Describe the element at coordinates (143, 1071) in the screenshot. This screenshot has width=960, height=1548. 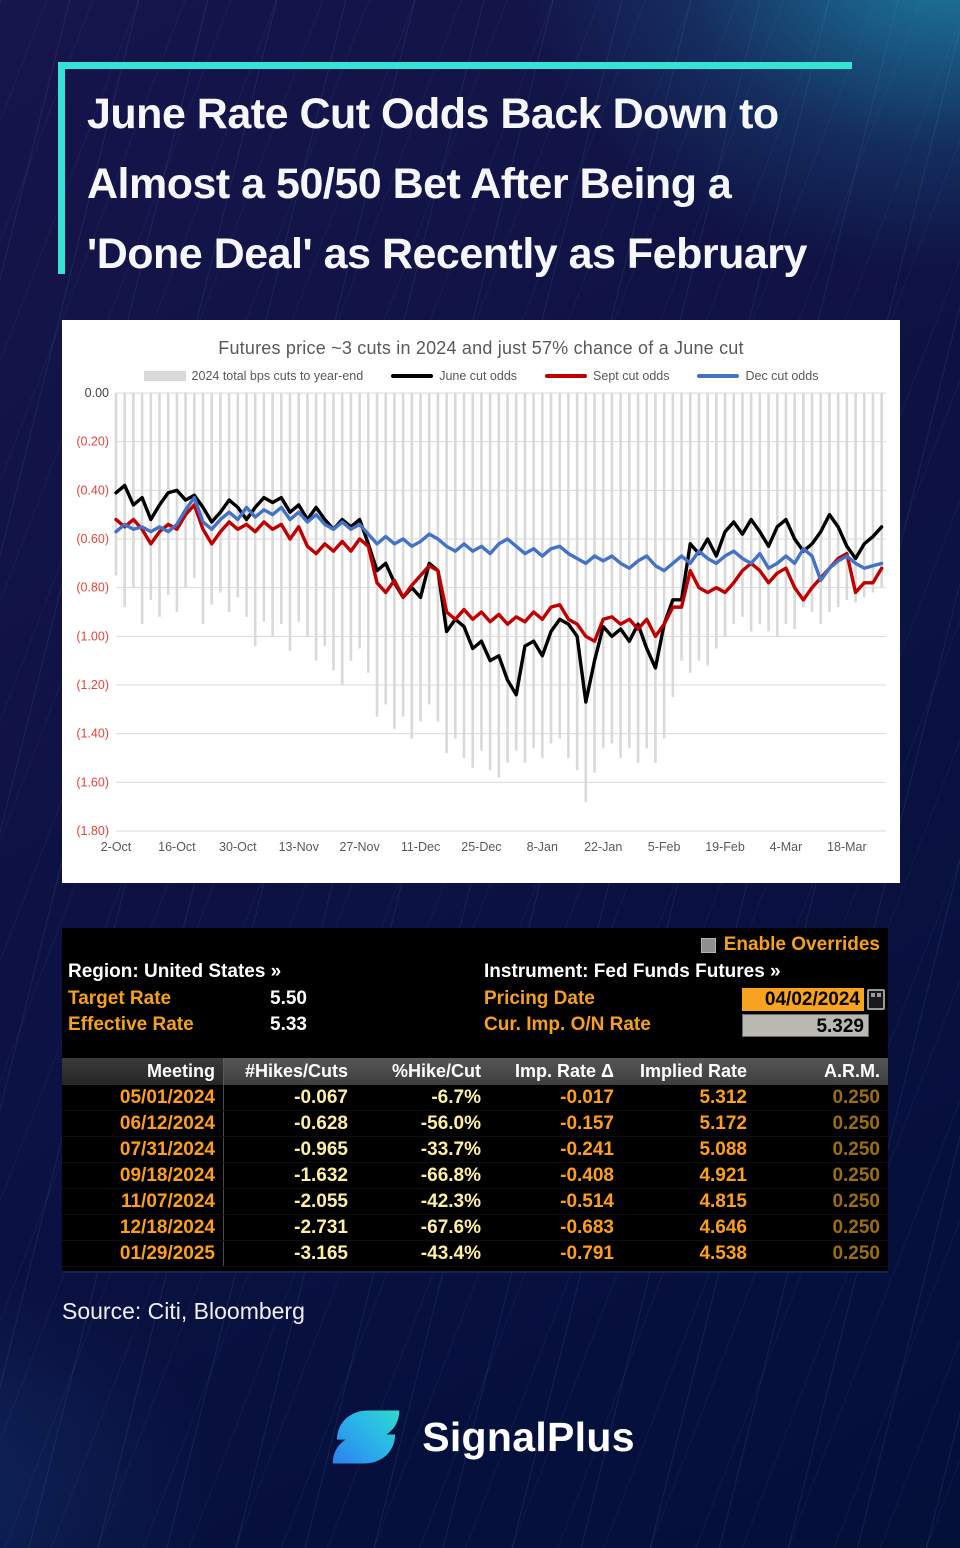
I see `column-header: Meeting` at that location.